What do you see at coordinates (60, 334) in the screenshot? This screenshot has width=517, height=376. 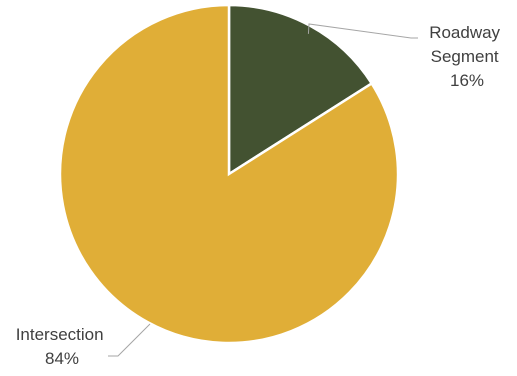 I see `data-label-intersection-line1: Intersection` at bounding box center [60, 334].